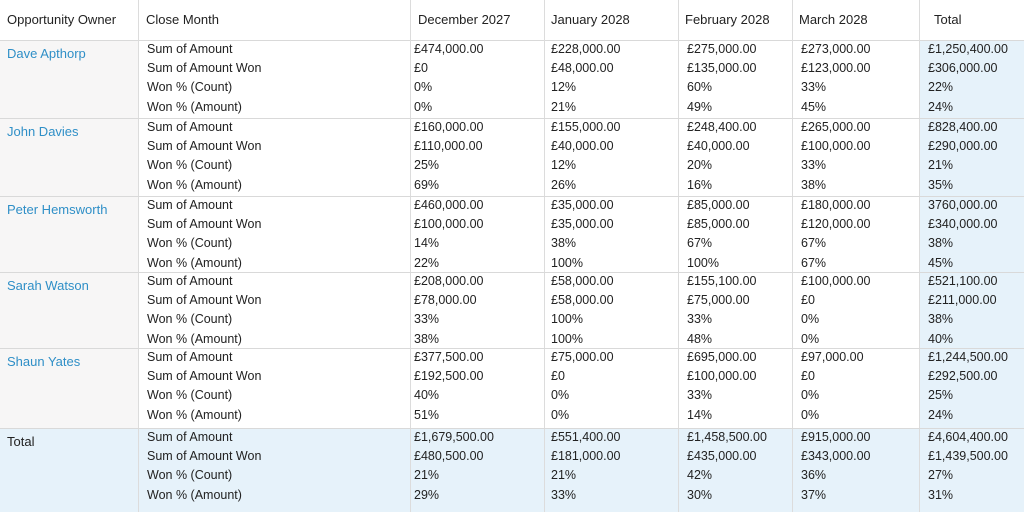 This screenshot has width=1024, height=512. I want to click on value-cell: 29%, so click(427, 494).